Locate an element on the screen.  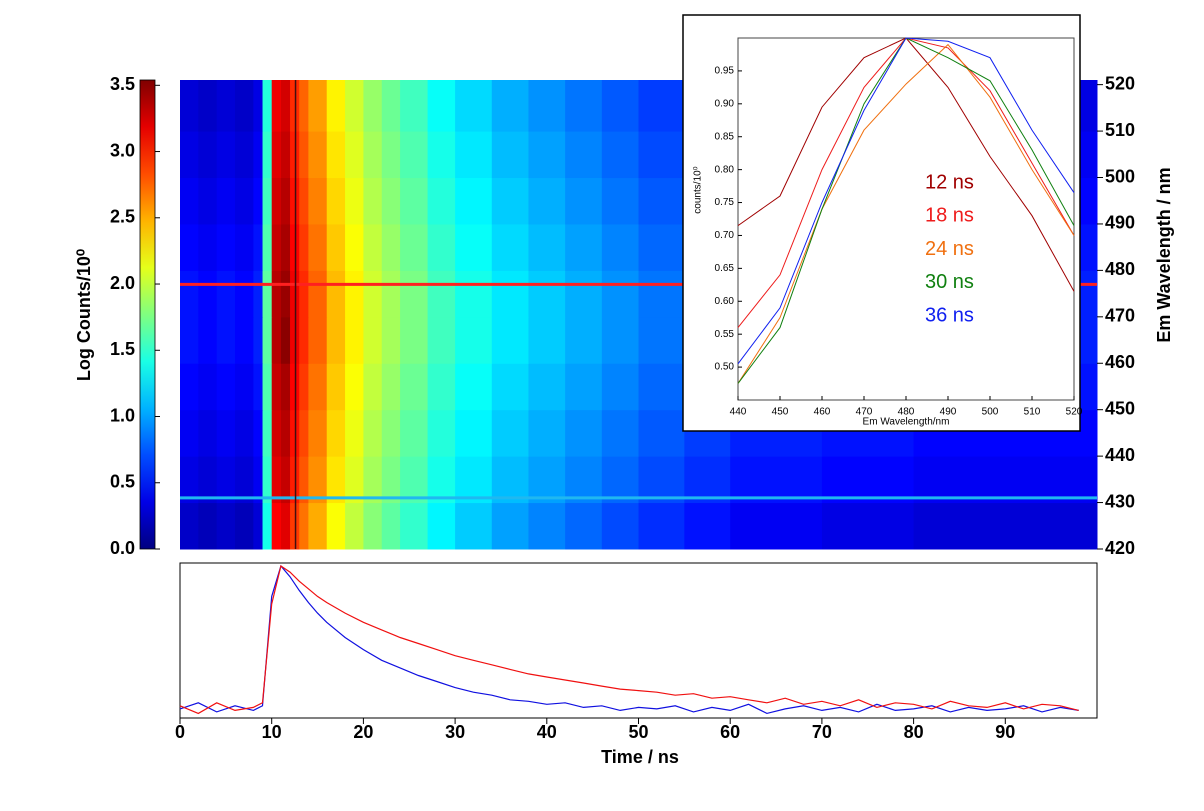
x-tick-label: 80 is located at coordinates (914, 732).